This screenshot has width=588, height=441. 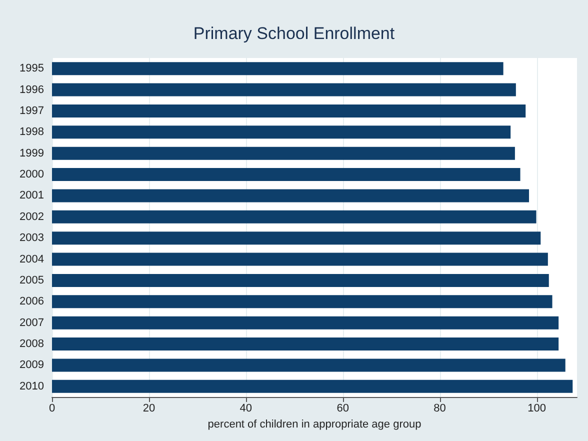 What do you see at coordinates (32, 68) in the screenshot?
I see `y-tick-label: 1995` at bounding box center [32, 68].